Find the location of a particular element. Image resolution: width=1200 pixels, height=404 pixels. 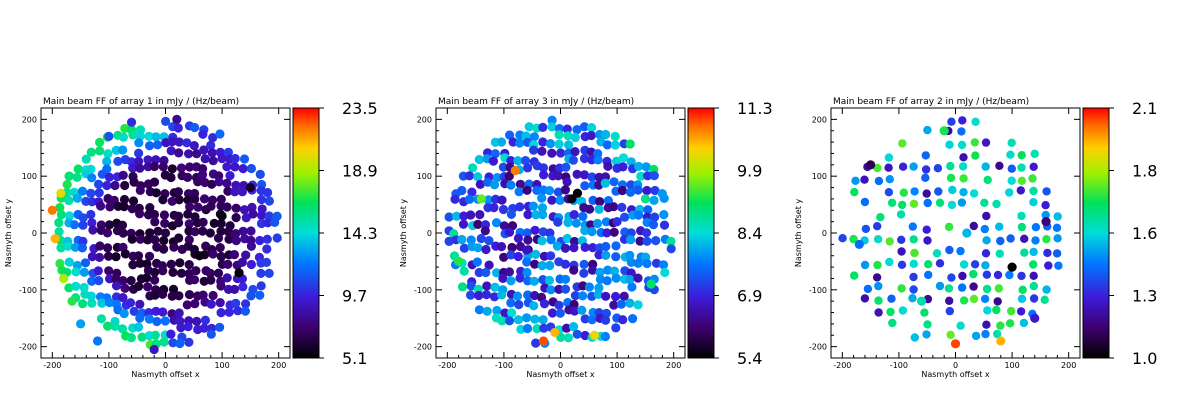

x-tick-label: 200 is located at coordinates (278, 365).